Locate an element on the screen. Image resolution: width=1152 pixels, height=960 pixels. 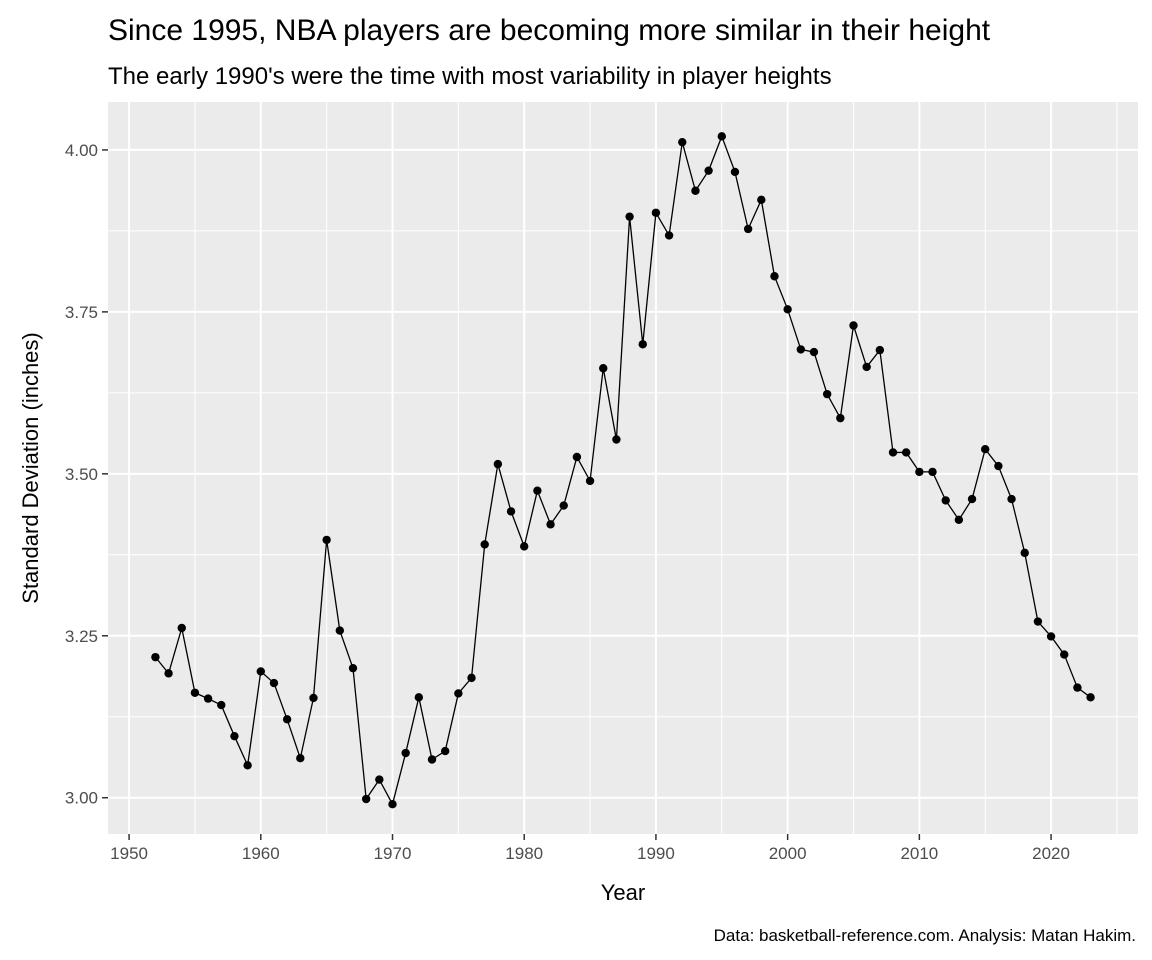
x-tick-label: 2010 is located at coordinates (919, 853).